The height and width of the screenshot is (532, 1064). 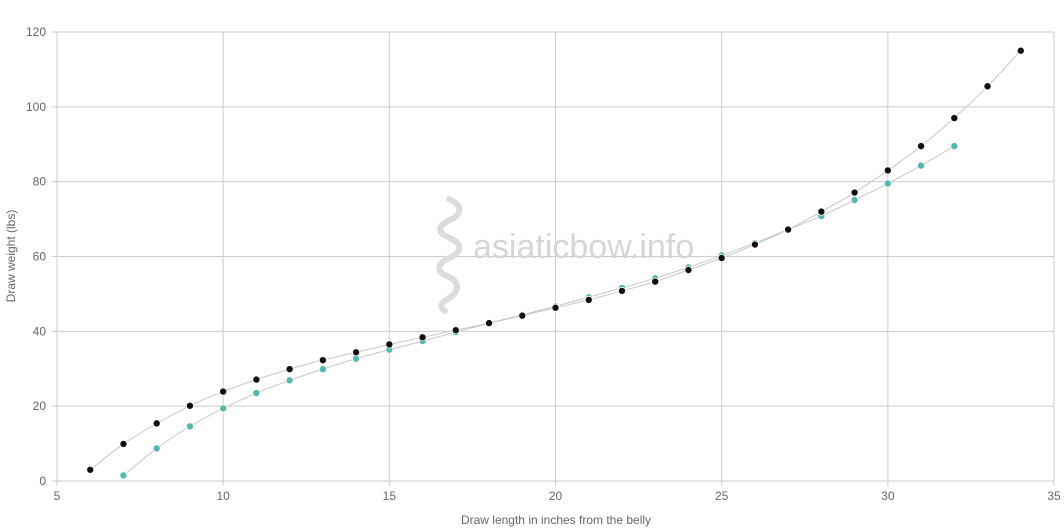 What do you see at coordinates (583, 247) in the screenshot?
I see `watermark-text: asiaticbow.info` at bounding box center [583, 247].